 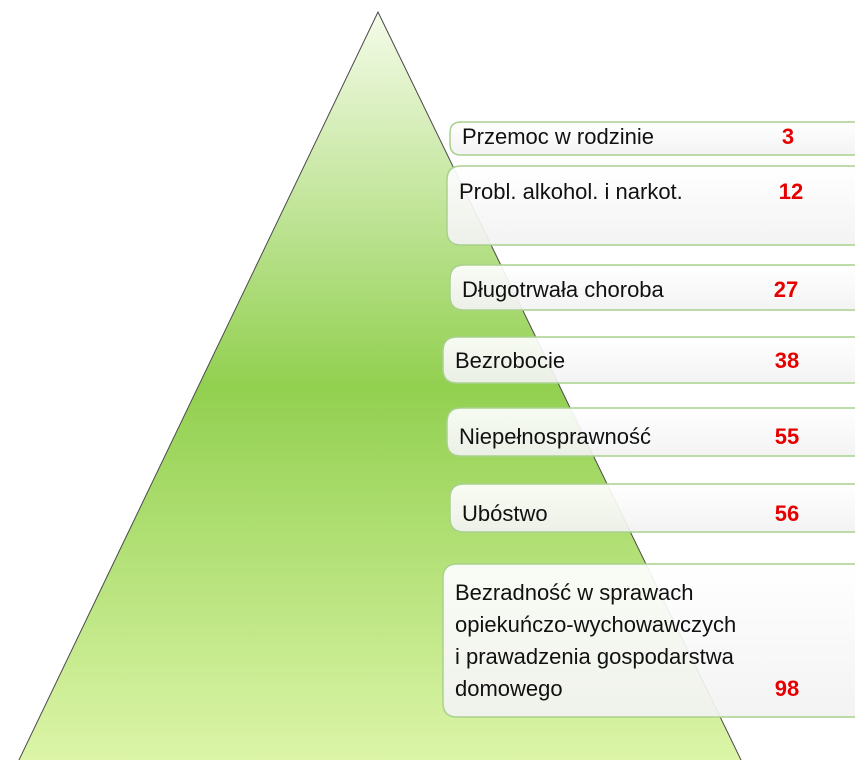 I want to click on item-label: i prawadzenia gospodarstwa, so click(x=595, y=656).